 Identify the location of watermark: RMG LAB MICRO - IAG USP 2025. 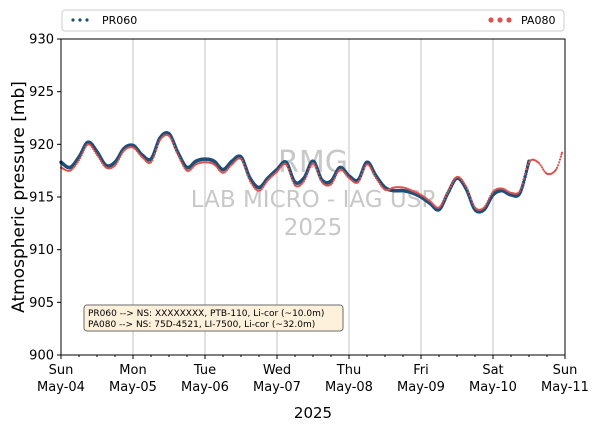
(313, 193).